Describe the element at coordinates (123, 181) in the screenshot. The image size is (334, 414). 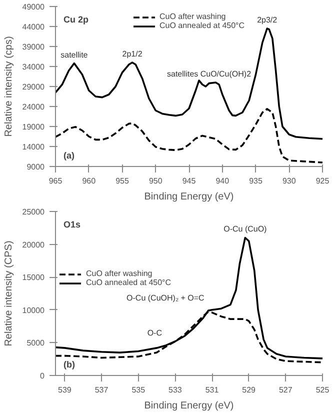
I see `x-tick-label: 955` at that location.